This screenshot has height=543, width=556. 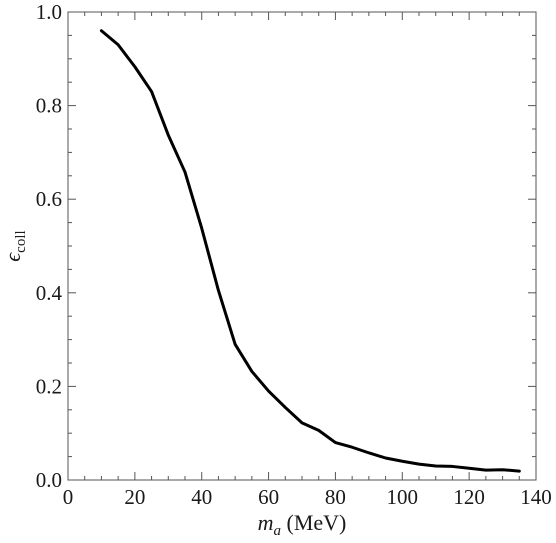 I want to click on y-tick-label: 1.0, so click(x=49, y=12).